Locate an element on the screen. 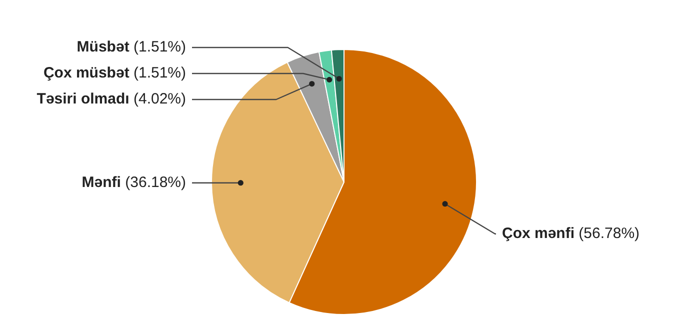  slice-label: Təsiri olmadı is located at coordinates (83, 99).